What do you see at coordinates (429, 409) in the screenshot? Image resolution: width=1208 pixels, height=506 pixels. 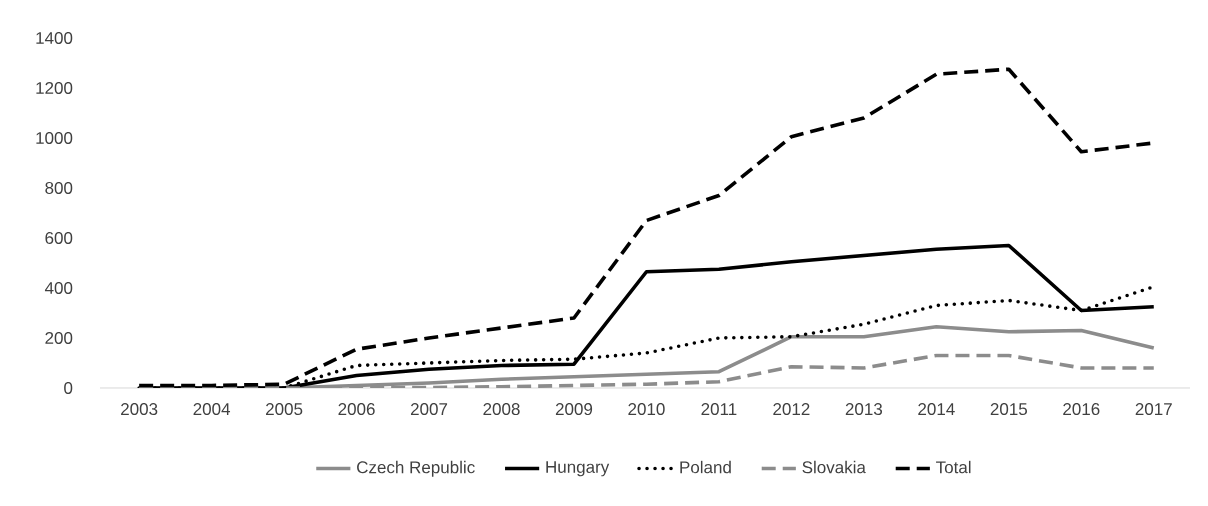 I see `x-tick-label: 2007` at bounding box center [429, 409].